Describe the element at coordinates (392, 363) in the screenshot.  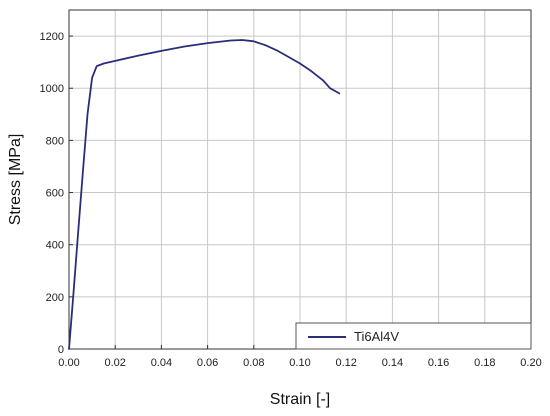
I see `x-tick-label: 0.14` at that location.